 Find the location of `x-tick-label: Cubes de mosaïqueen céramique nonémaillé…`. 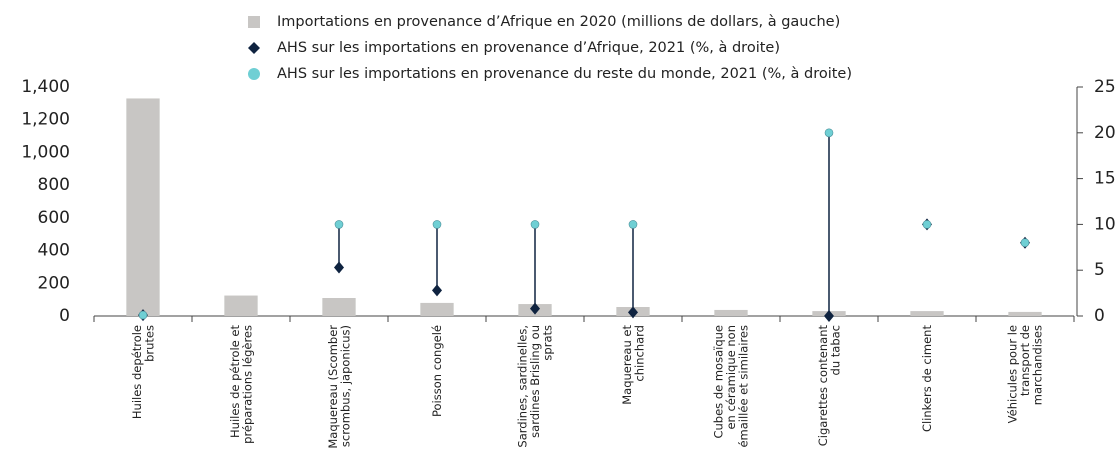

x-tick-label: Cubes de mosaïqueen céramique nonémaillé… is located at coordinates (730, 386).